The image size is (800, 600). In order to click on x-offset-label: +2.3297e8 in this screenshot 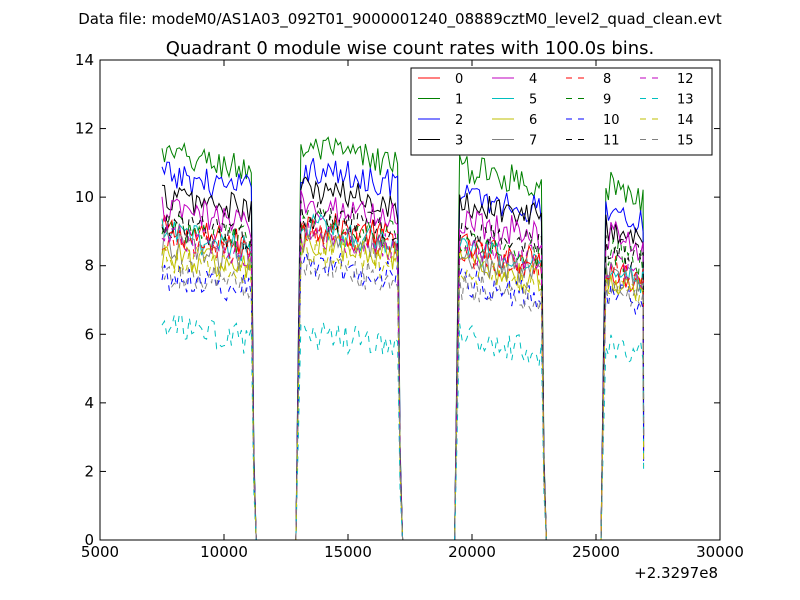, I will do `click(676, 573)`.